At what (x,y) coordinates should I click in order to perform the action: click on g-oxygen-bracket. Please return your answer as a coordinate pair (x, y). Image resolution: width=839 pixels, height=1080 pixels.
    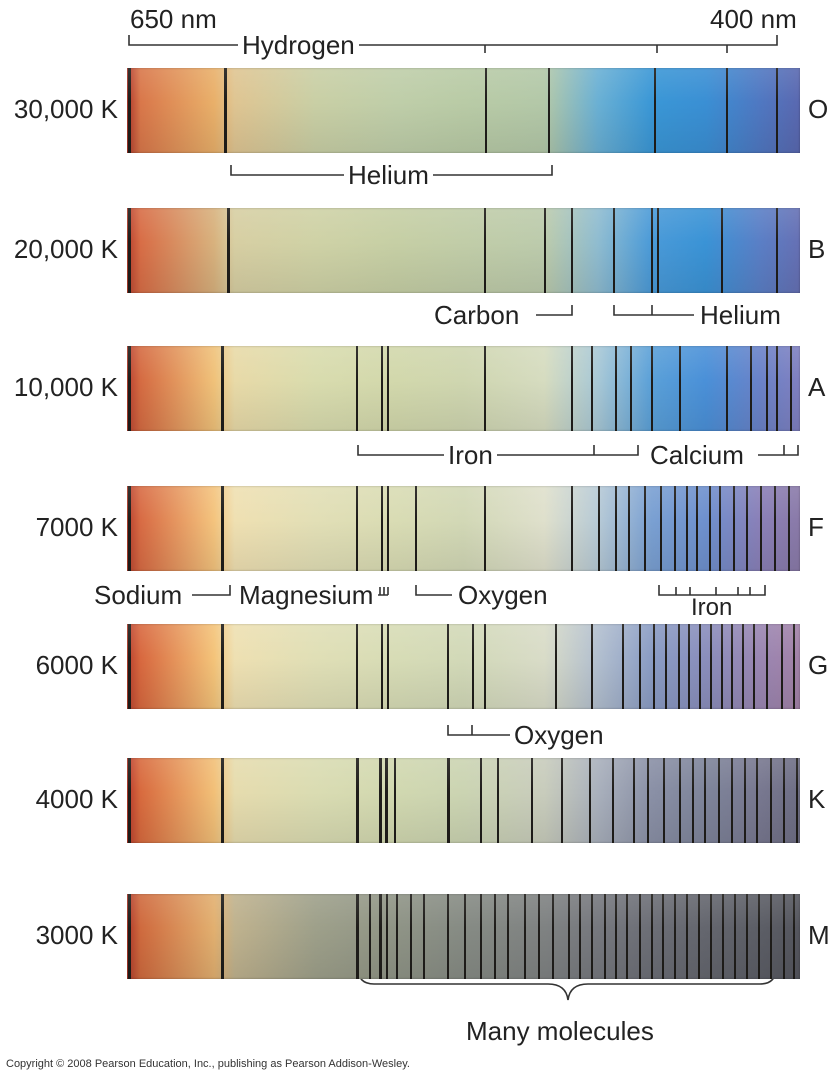
    Looking at the image, I should click on (478, 730).